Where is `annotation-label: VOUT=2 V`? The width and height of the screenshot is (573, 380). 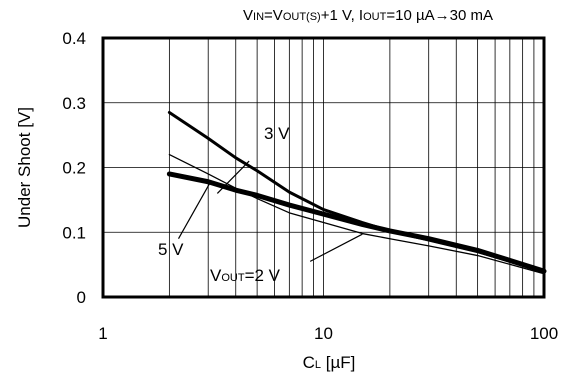
annotation-label: VOUT=2 V is located at coordinates (245, 275).